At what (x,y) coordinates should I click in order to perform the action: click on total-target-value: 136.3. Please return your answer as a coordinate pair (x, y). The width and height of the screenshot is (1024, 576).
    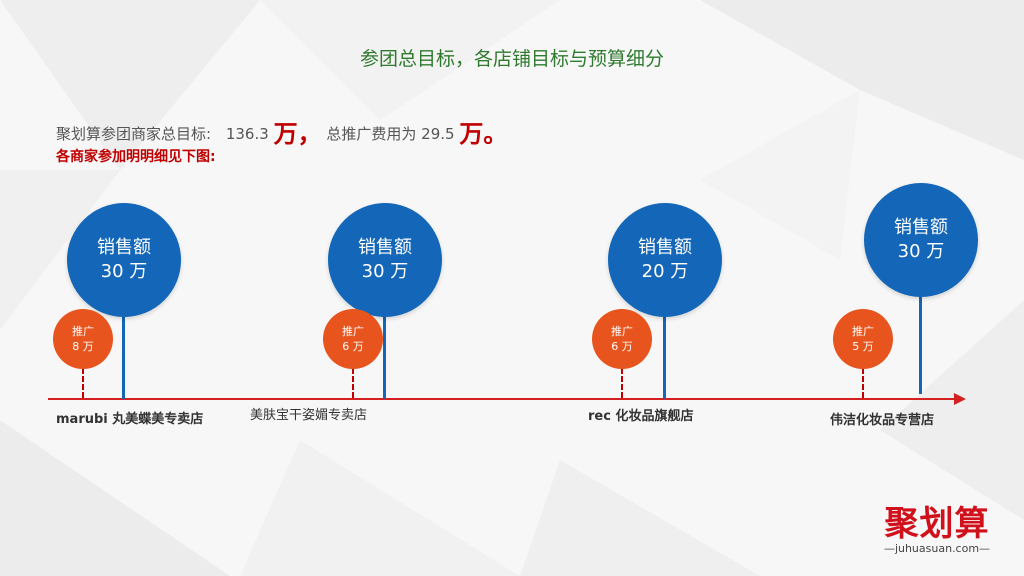
    Looking at the image, I should click on (247, 134).